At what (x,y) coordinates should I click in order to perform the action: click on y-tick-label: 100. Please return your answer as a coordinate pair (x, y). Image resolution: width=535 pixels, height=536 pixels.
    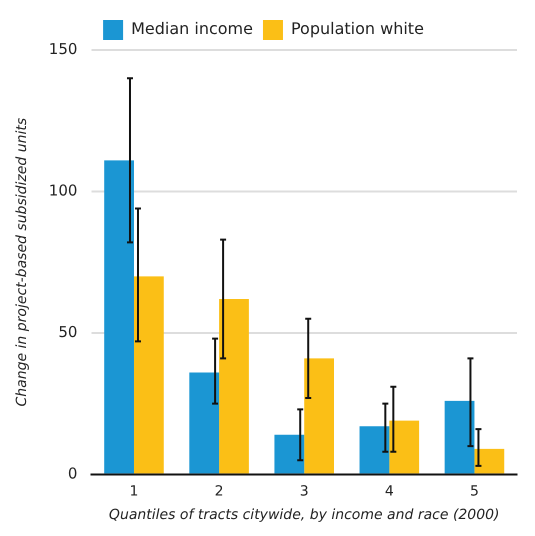
    Looking at the image, I should click on (63, 190).